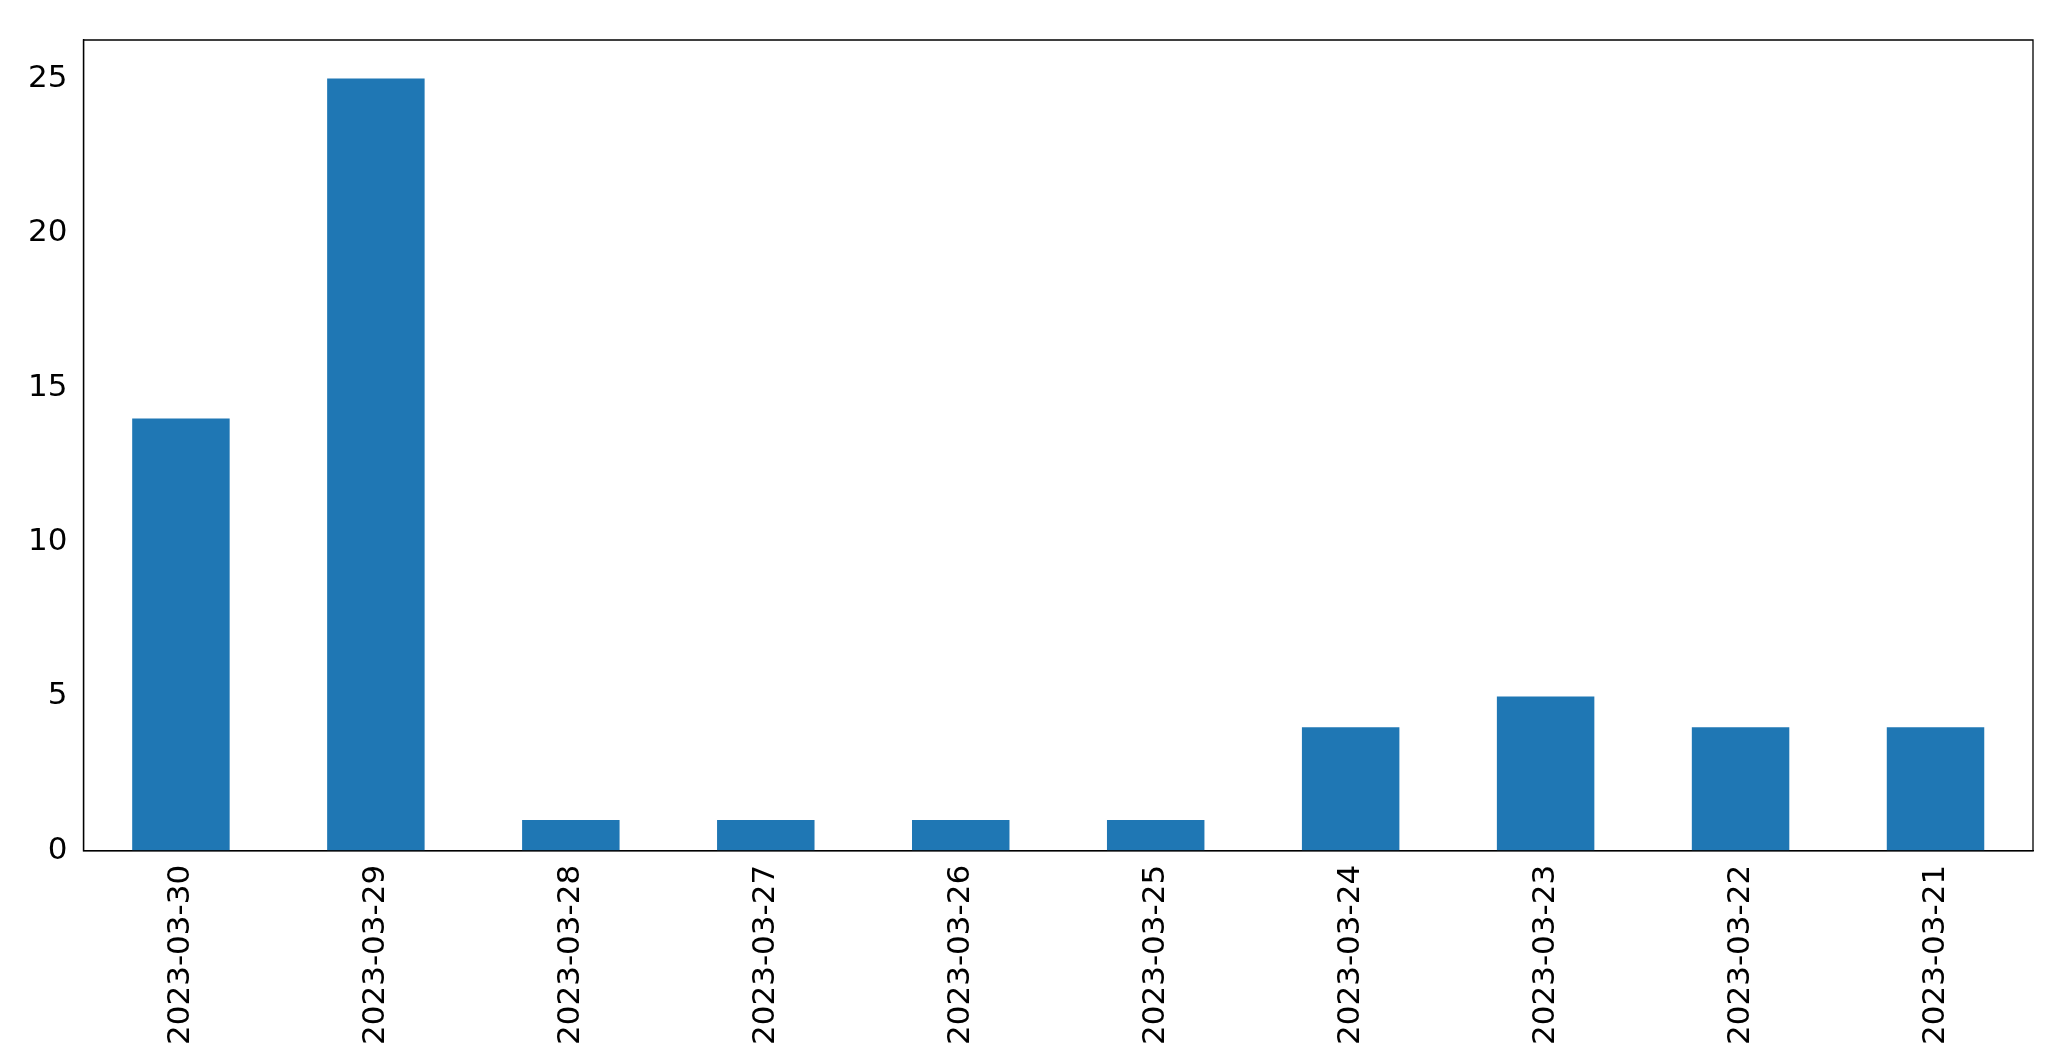  I want to click on y-tick-label: 25, so click(47, 75).